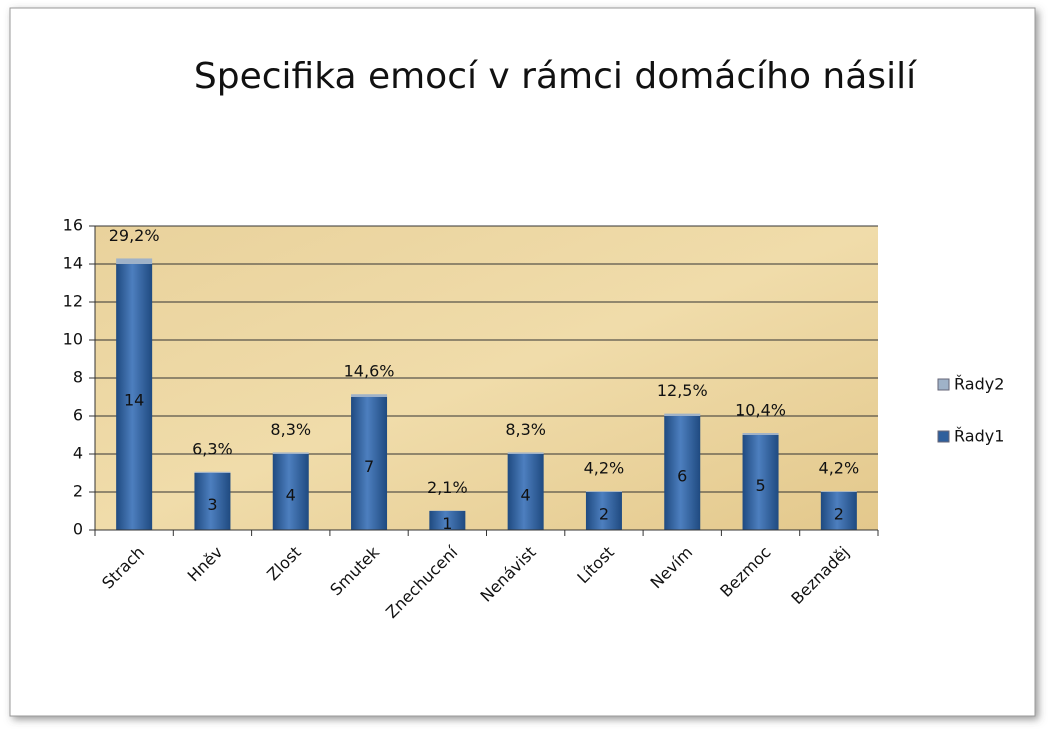 Image resolution: width=1050 pixels, height=733 pixels. Describe the element at coordinates (73, 225) in the screenshot. I see `y-tick-label: 16` at that location.